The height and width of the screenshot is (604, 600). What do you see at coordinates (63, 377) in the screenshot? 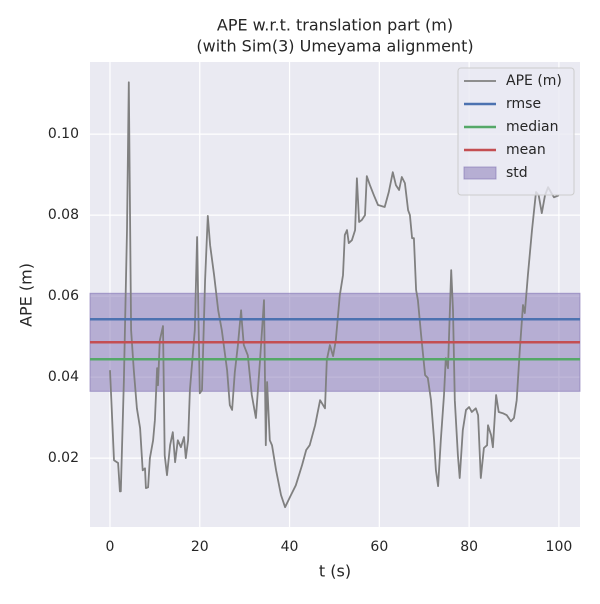
I see `y-tick-label: 0.04` at bounding box center [63, 377].